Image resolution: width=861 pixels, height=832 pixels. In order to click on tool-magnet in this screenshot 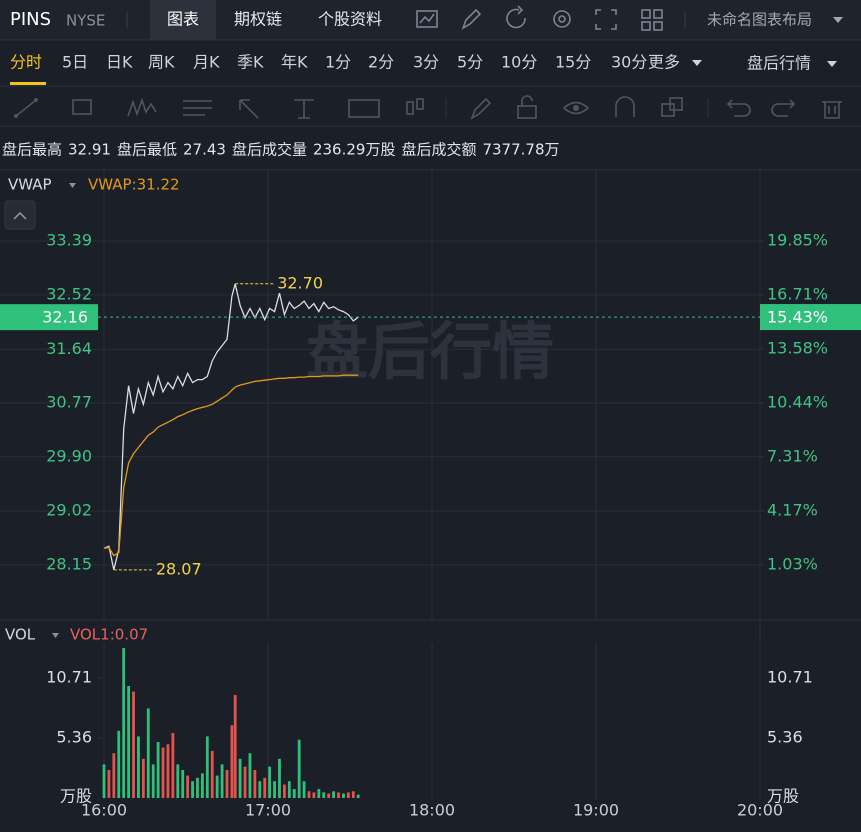, I will do `click(625, 106)`.